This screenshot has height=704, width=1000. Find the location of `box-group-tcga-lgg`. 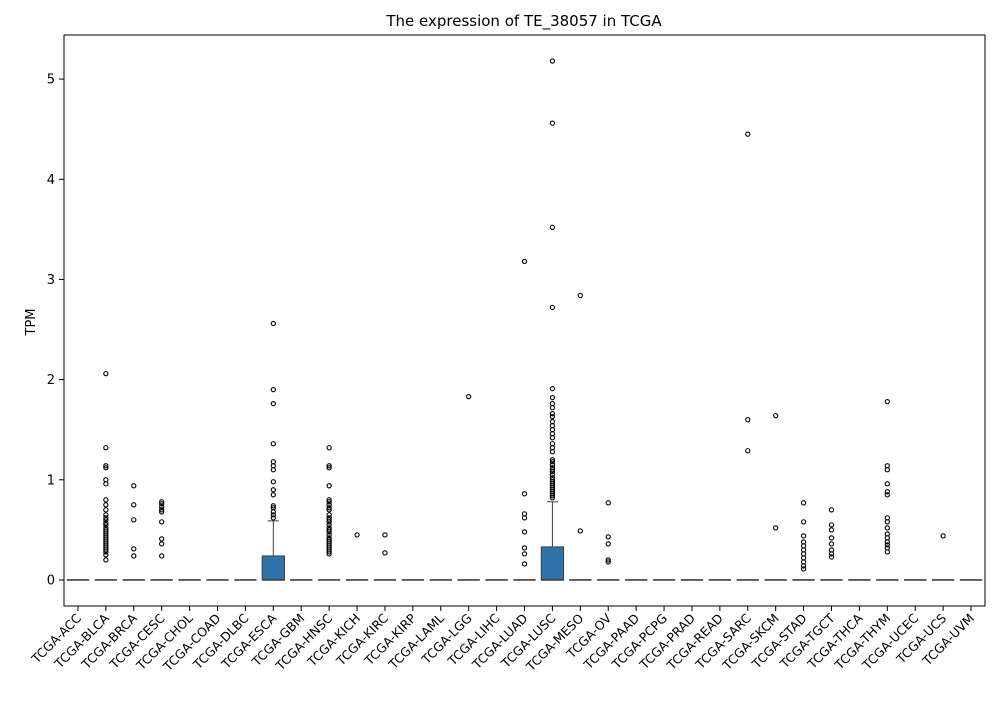

box-group-tcga-lgg is located at coordinates (468, 487).